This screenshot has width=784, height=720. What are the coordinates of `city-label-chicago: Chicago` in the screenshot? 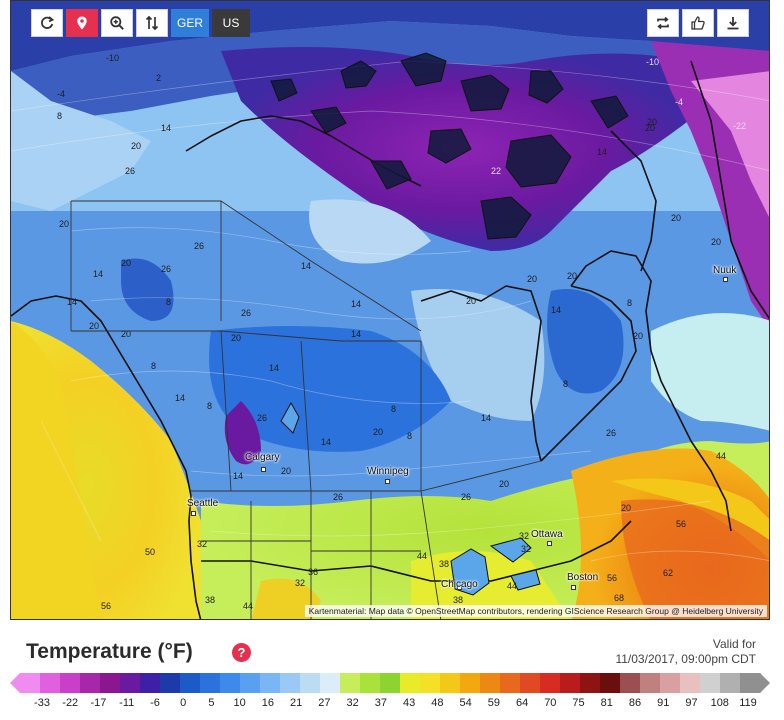 It's located at (459, 584).